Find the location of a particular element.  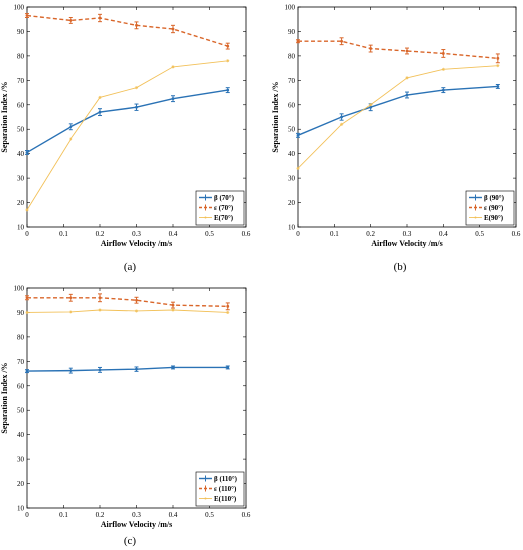

y-tick-label: 20 is located at coordinates (21, 484).